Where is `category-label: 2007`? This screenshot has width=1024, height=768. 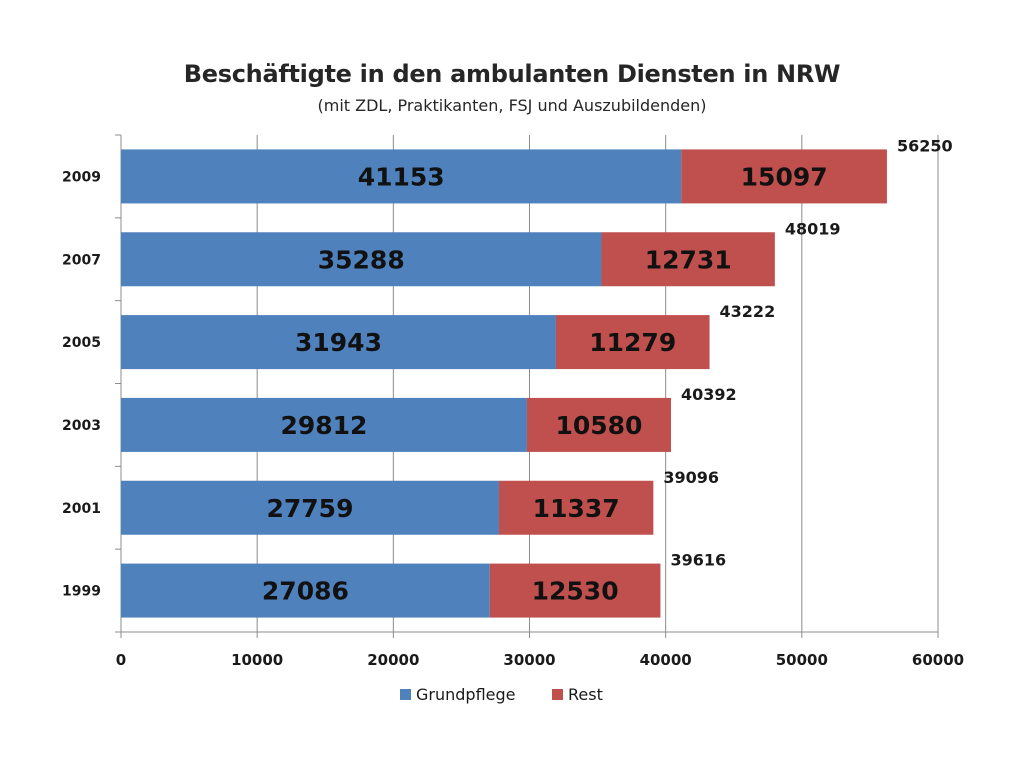 category-label: 2007 is located at coordinates (81, 260).